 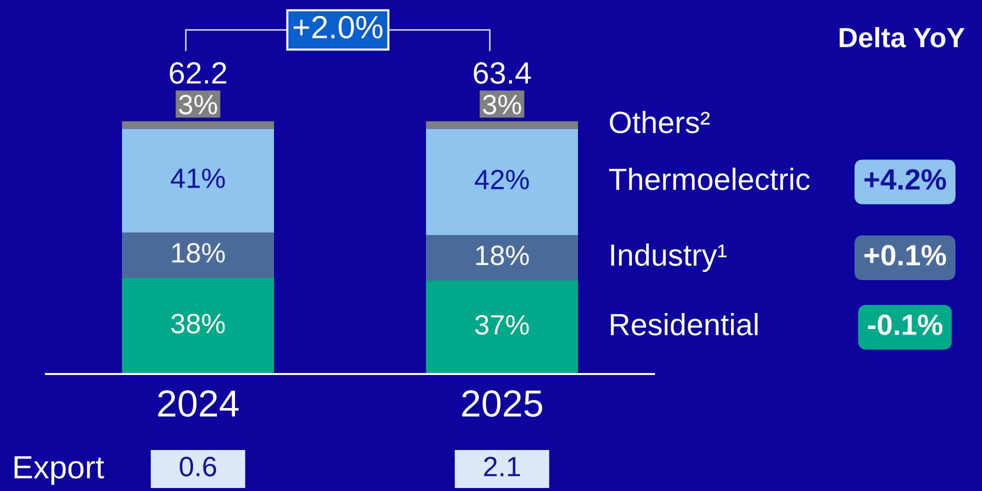 I want to click on text: 62.2, so click(x=198, y=73).